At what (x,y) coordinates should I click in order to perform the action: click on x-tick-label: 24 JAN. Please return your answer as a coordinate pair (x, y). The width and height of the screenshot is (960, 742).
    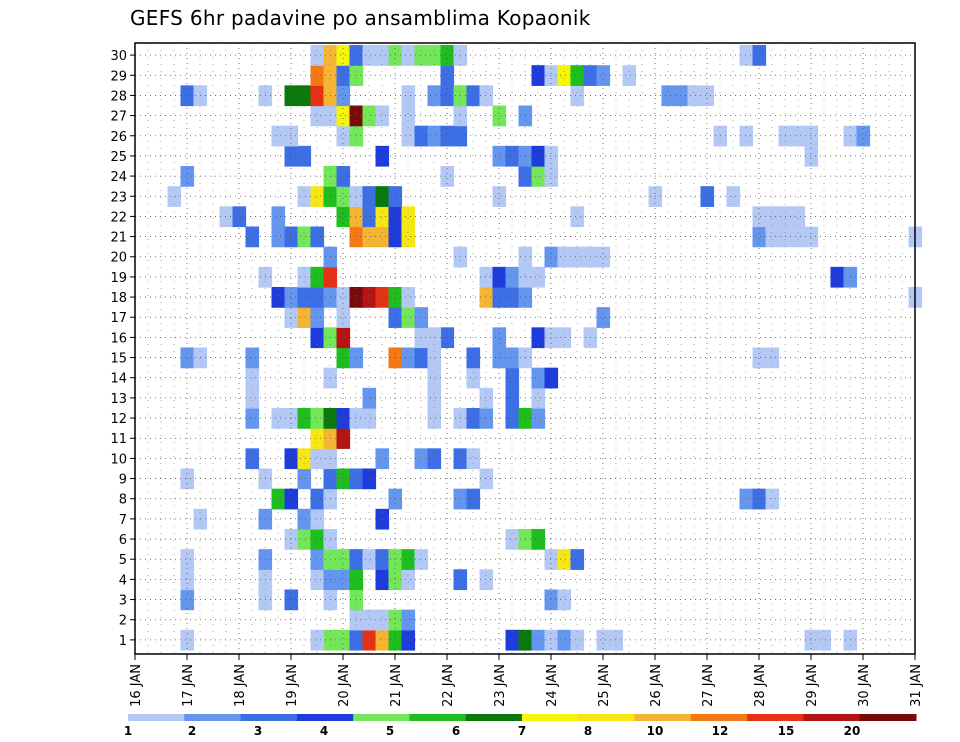
    Looking at the image, I should click on (552, 685).